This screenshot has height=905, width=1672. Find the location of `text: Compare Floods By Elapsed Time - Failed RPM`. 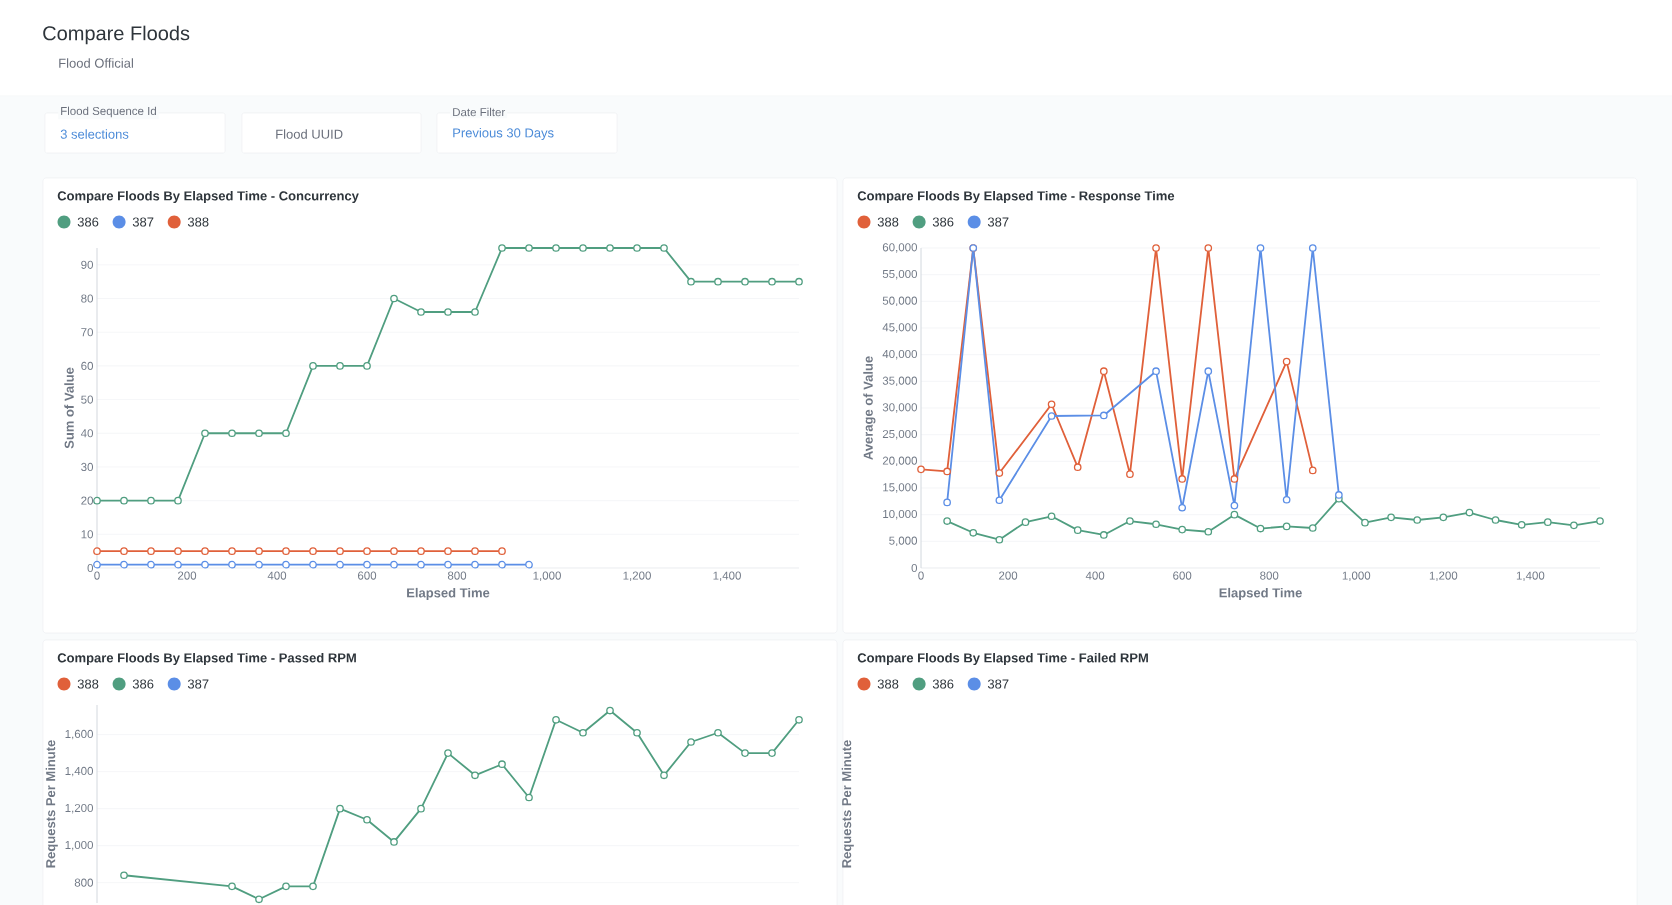

text: Compare Floods By Elapsed Time - Failed RPM is located at coordinates (1002, 659).